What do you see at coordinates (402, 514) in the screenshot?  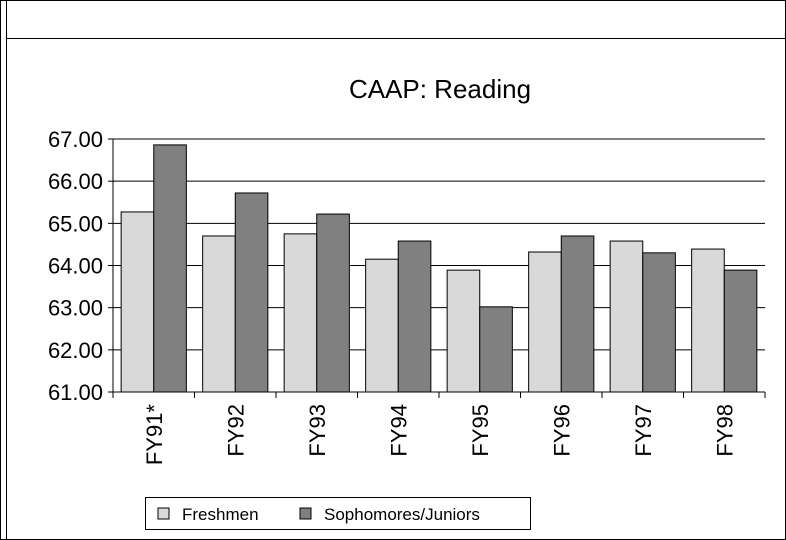 I see `legend-label: Sophomores/Juniors` at bounding box center [402, 514].